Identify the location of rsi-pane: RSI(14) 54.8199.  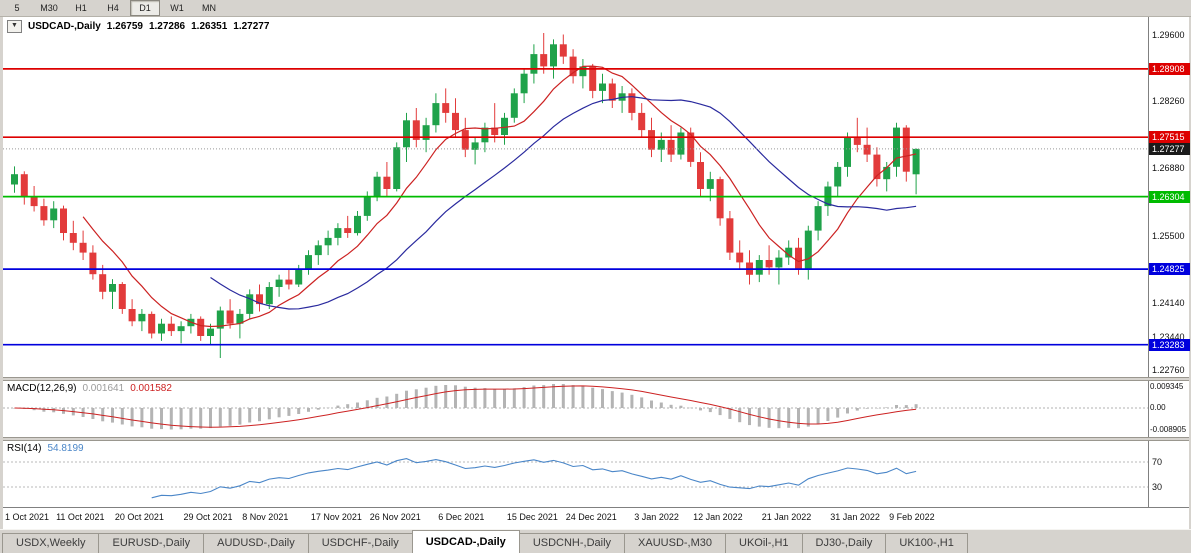
(575, 474).